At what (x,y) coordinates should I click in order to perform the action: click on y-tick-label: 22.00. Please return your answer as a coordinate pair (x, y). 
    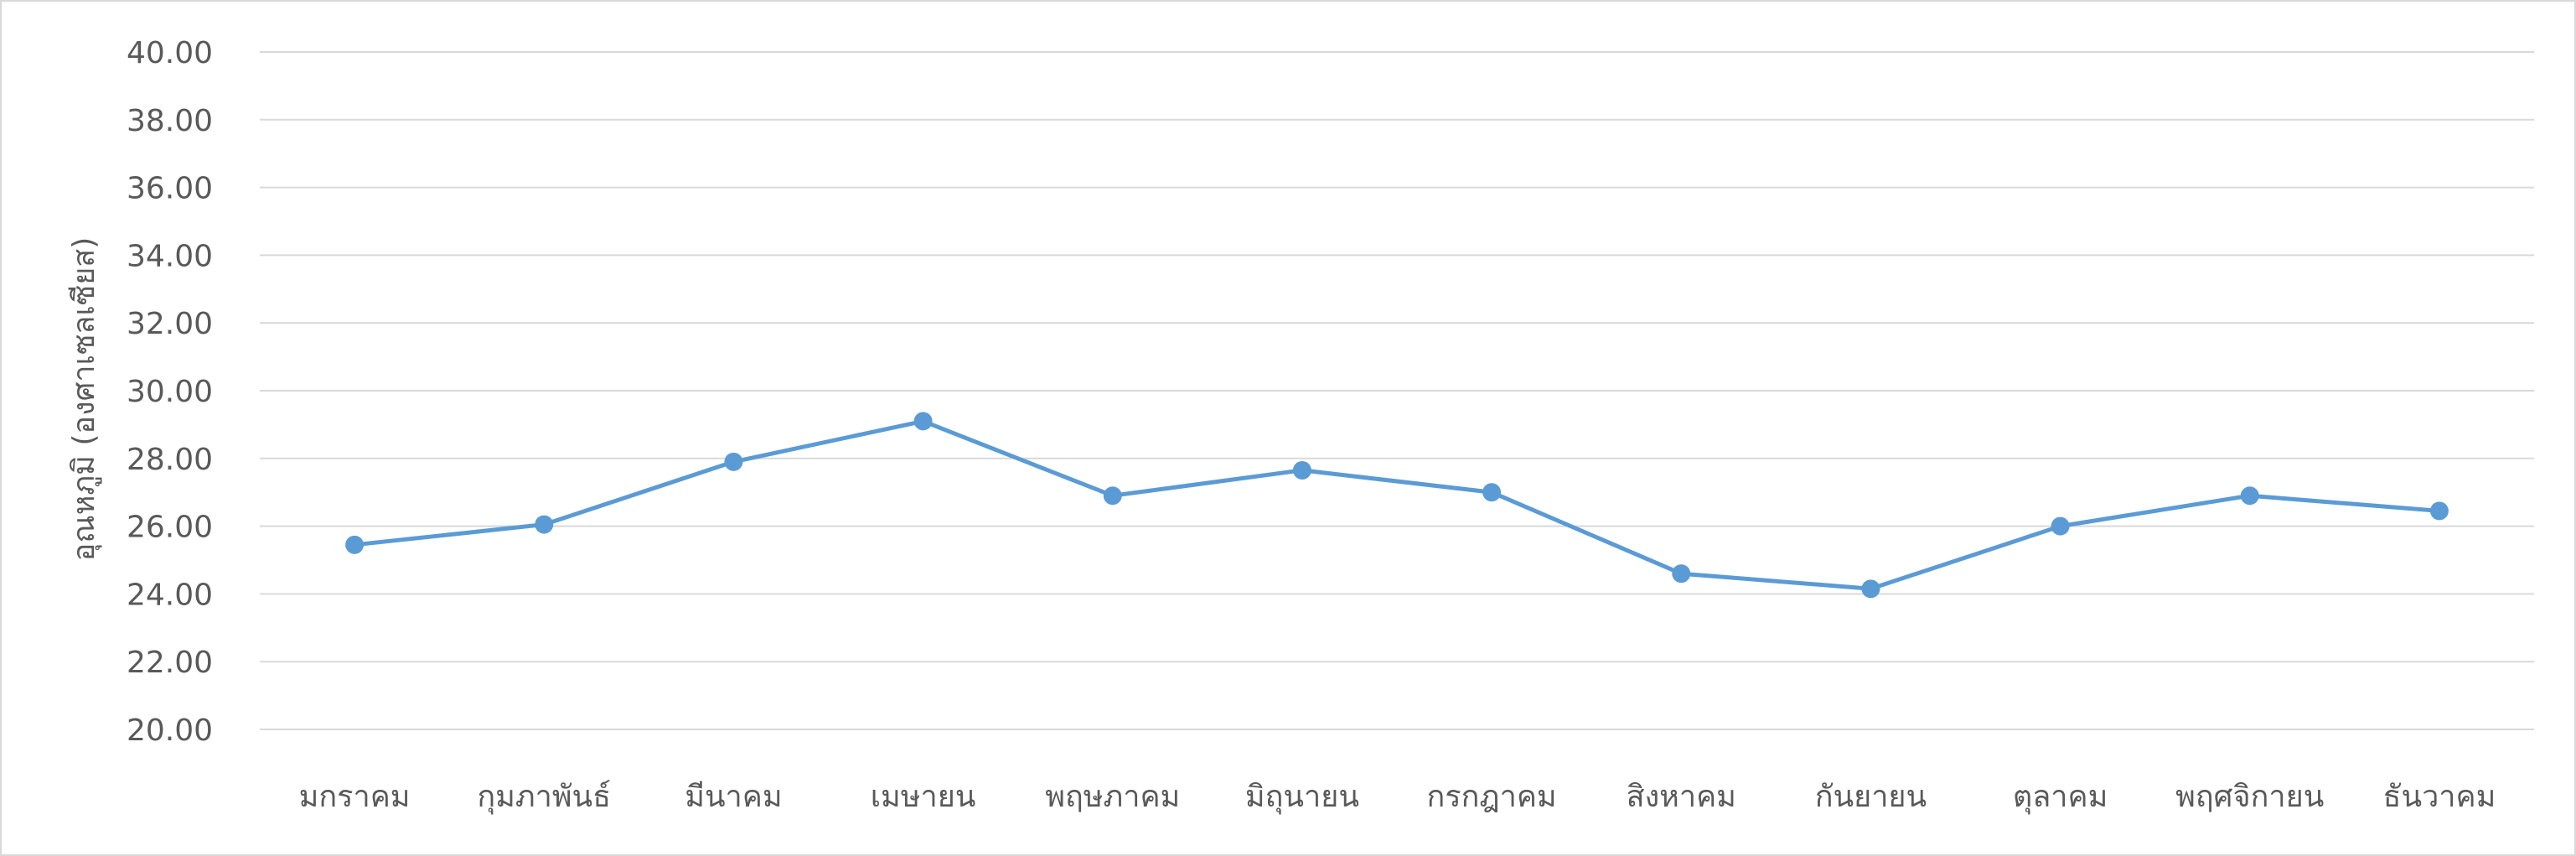
    Looking at the image, I should click on (170, 663).